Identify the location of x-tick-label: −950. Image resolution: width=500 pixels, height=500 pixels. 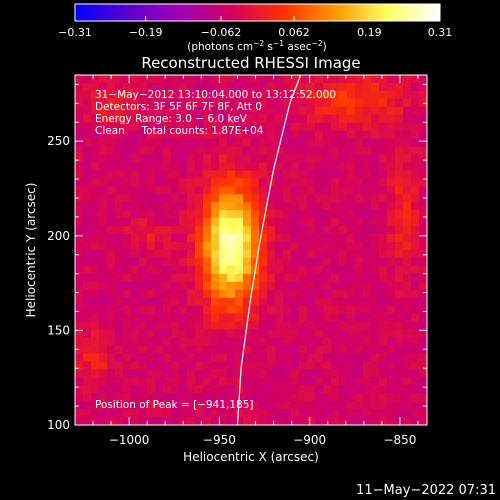
(219, 440).